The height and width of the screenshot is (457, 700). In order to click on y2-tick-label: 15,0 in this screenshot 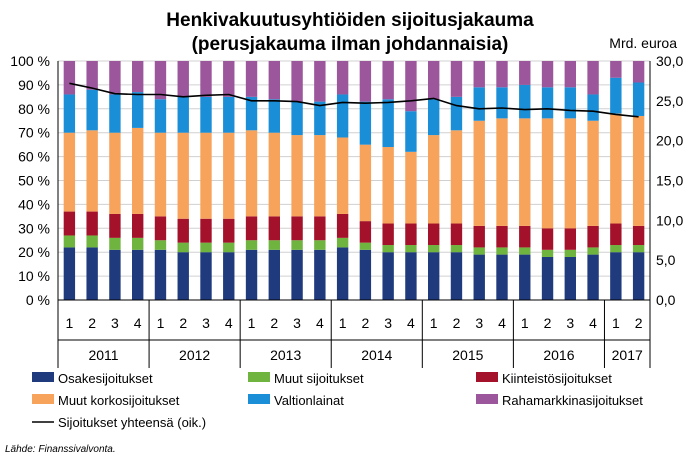, I will do `click(669, 181)`.